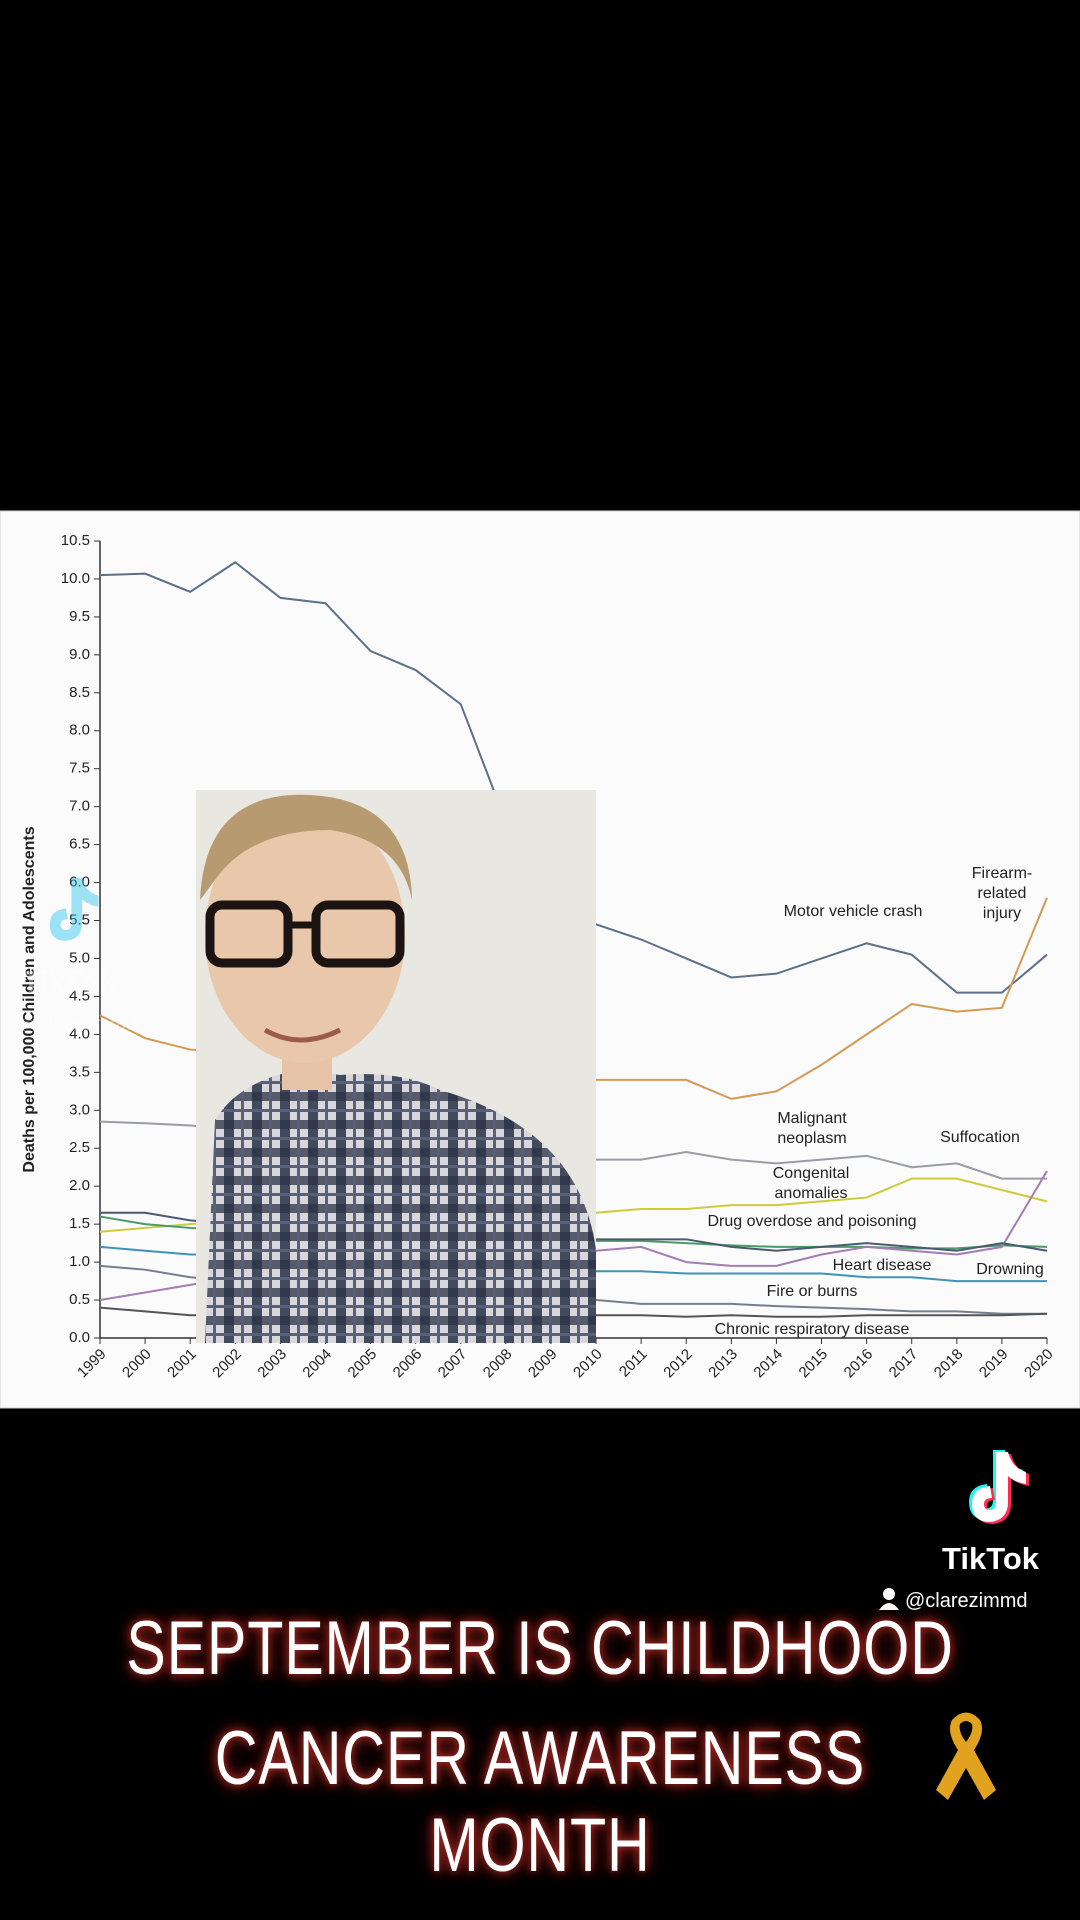 The image size is (1080, 1920). I want to click on series-label: Chronic respiratory disease, so click(812, 1329).